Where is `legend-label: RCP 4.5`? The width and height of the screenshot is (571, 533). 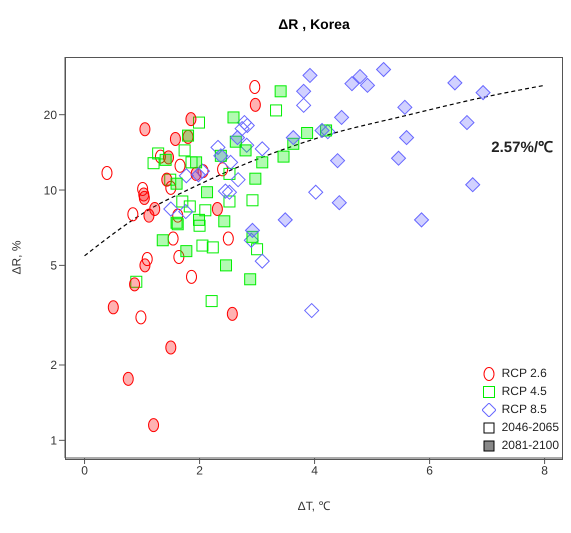 legend-label: RCP 4.5 is located at coordinates (524, 391).